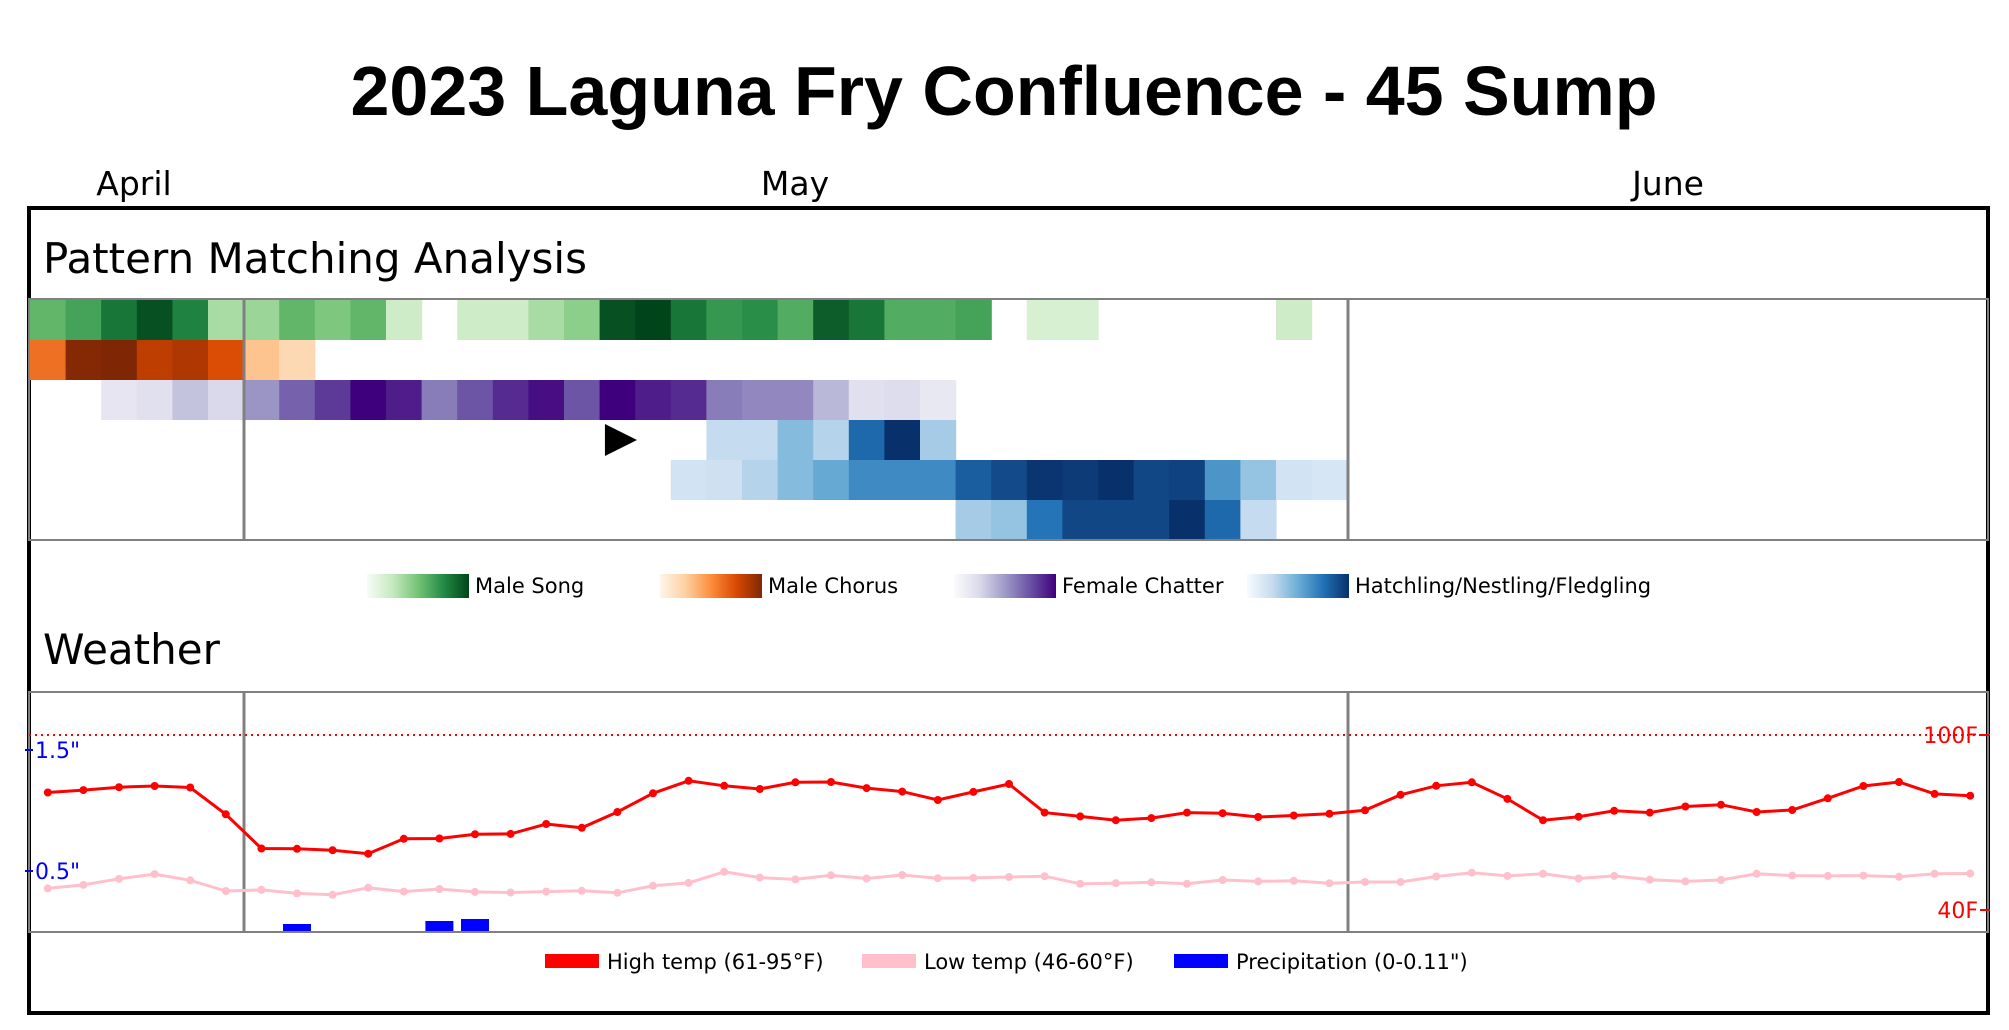 The image size is (2009, 1030). Describe the element at coordinates (795, 183) in the screenshot. I see `month-label-may: May` at that location.